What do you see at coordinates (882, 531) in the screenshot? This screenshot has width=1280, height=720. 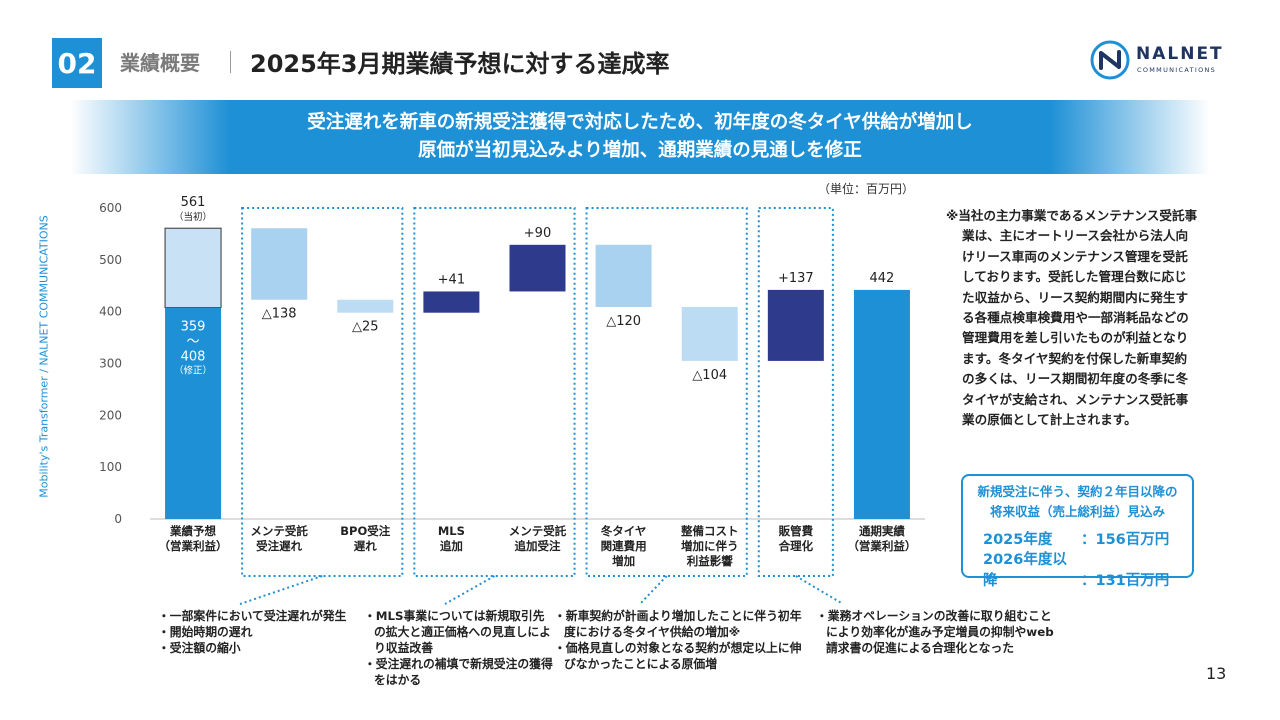 I see `category-label: 通期実績` at bounding box center [882, 531].